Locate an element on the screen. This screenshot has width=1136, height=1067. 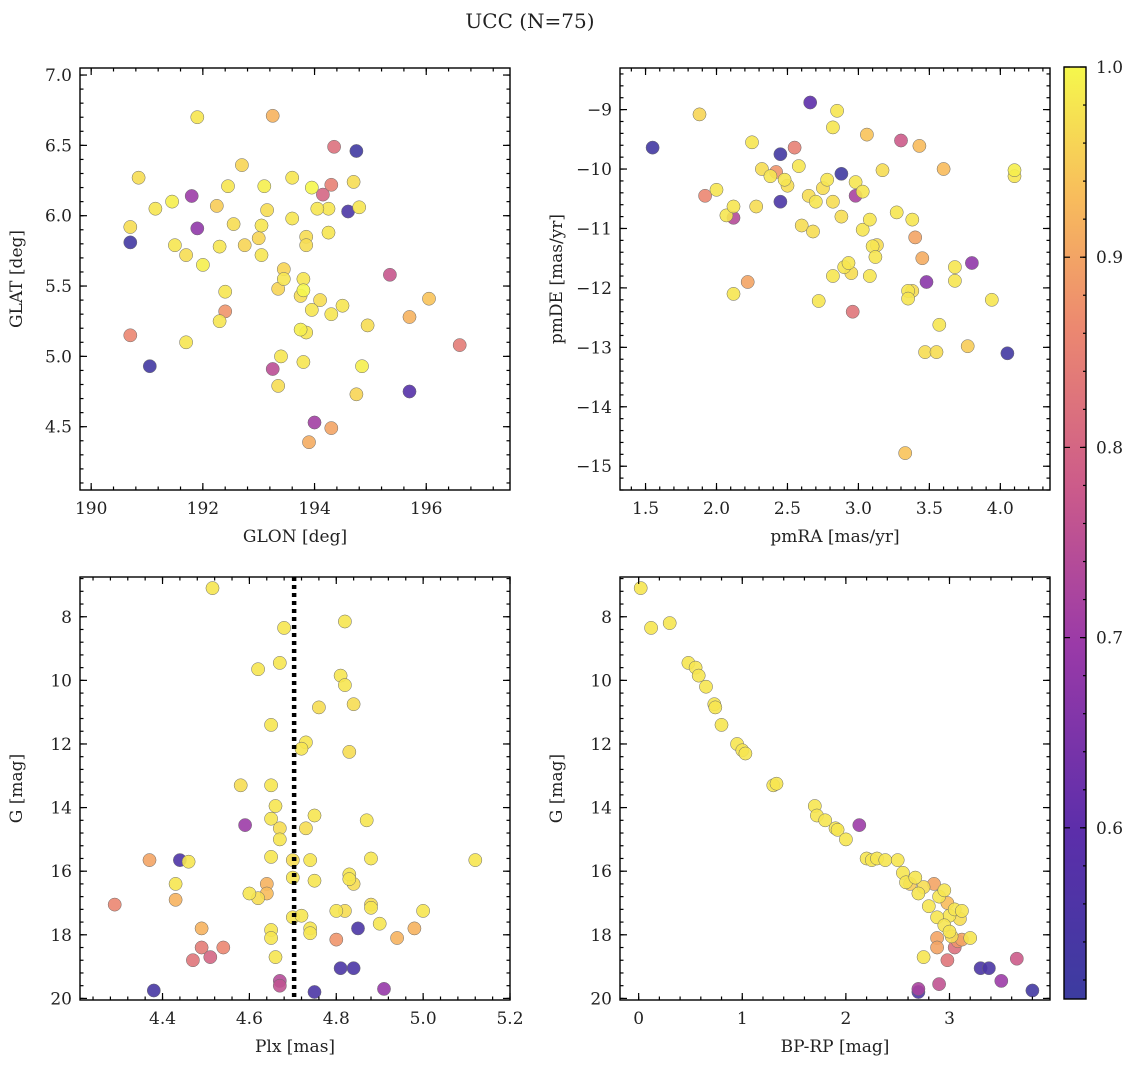
colorbar-gradient is located at coordinates (1075, 533).